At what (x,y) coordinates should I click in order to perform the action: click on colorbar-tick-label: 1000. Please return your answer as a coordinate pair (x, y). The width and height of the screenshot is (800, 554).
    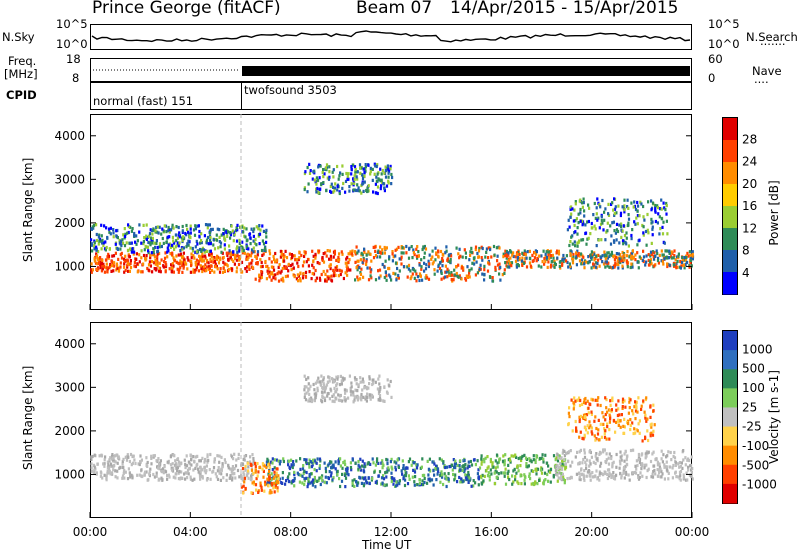
    Looking at the image, I should click on (757, 349).